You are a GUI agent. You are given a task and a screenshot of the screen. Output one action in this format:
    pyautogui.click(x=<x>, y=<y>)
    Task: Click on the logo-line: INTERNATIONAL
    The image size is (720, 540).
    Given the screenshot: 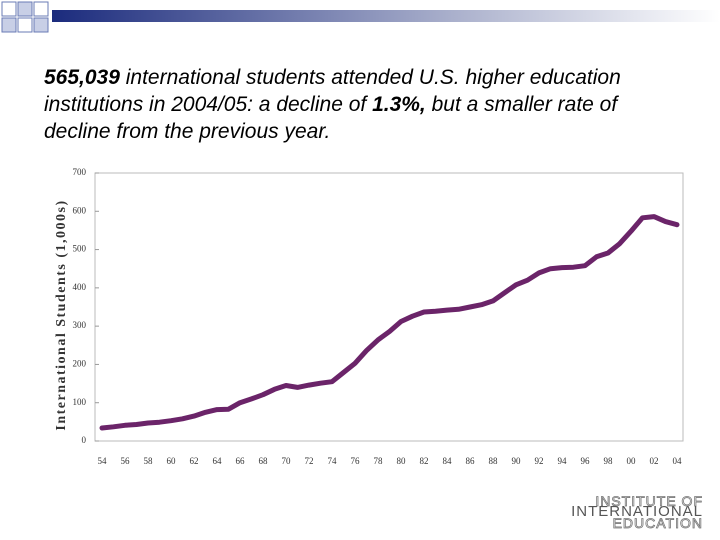 What is the action you would take?
    pyautogui.click(x=637, y=511)
    